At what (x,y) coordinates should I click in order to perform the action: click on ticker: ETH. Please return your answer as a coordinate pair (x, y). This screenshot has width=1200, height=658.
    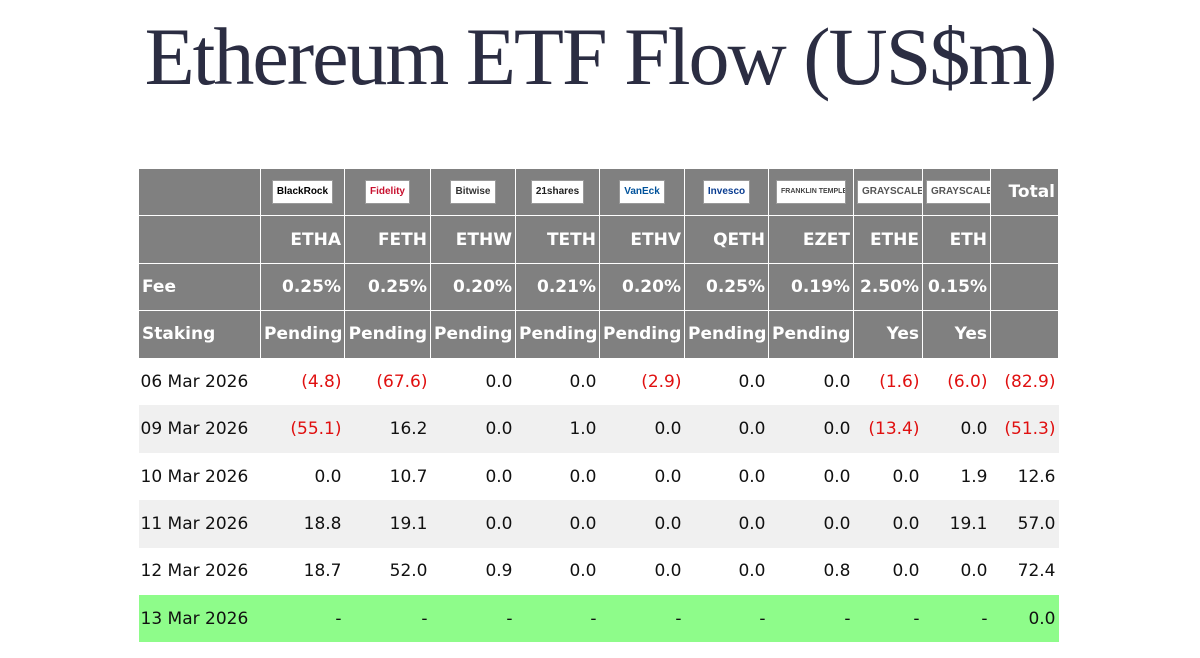
    Looking at the image, I should click on (956, 239).